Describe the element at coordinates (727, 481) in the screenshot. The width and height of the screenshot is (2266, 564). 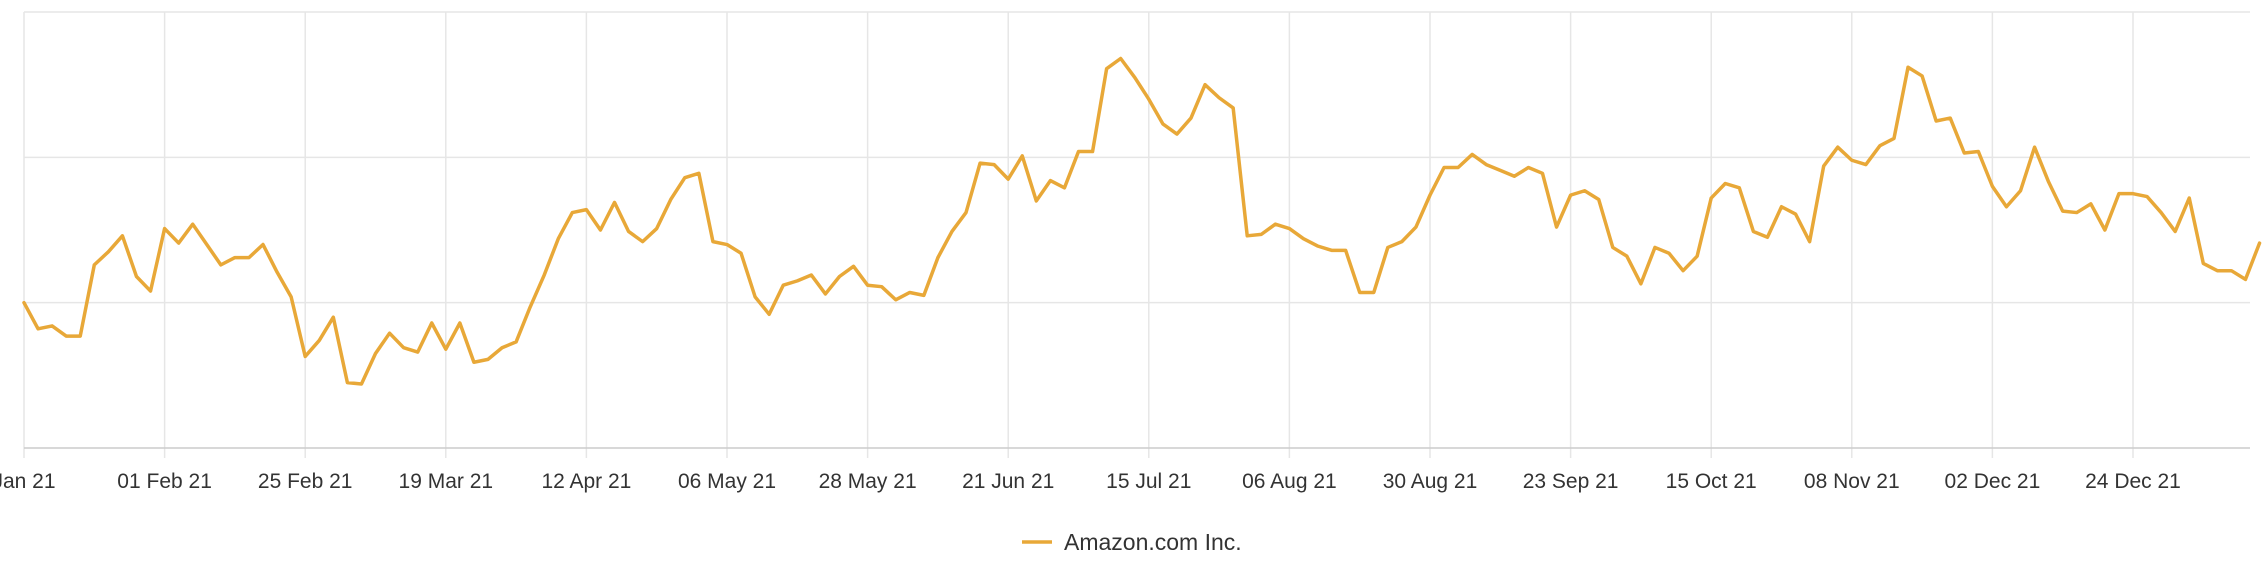
I see `x-tick-label-5: 06 May 21` at that location.